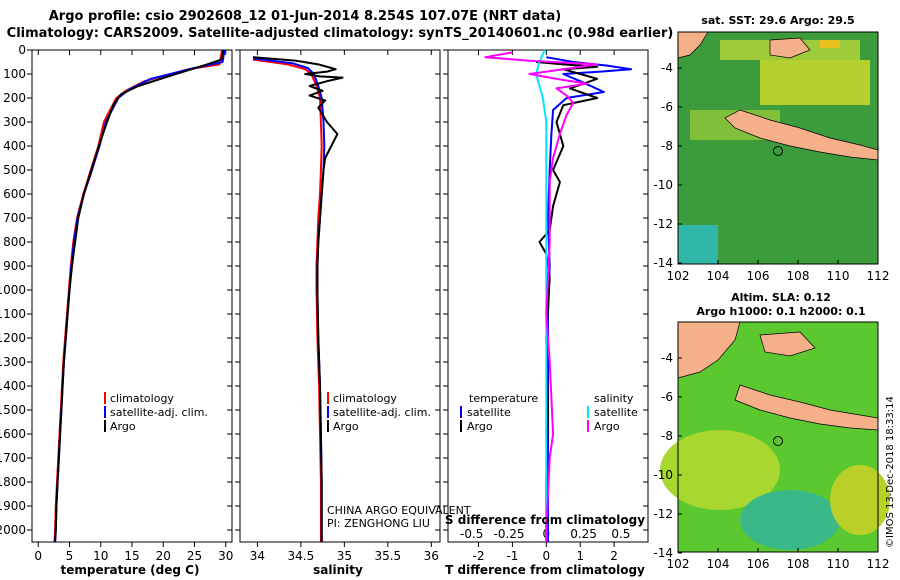 Image resolution: width=900 pixels, height=580 pixels. Describe the element at coordinates (13, 482) in the screenshot. I see `y-tick-label: 1800` at that location.